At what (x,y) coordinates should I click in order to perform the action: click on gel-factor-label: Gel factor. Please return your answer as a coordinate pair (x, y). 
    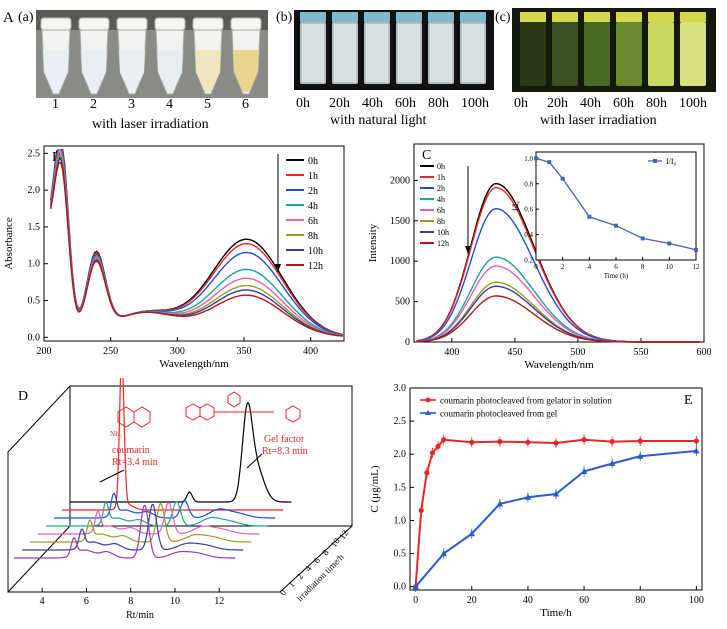
    Looking at the image, I should click on (284, 439).